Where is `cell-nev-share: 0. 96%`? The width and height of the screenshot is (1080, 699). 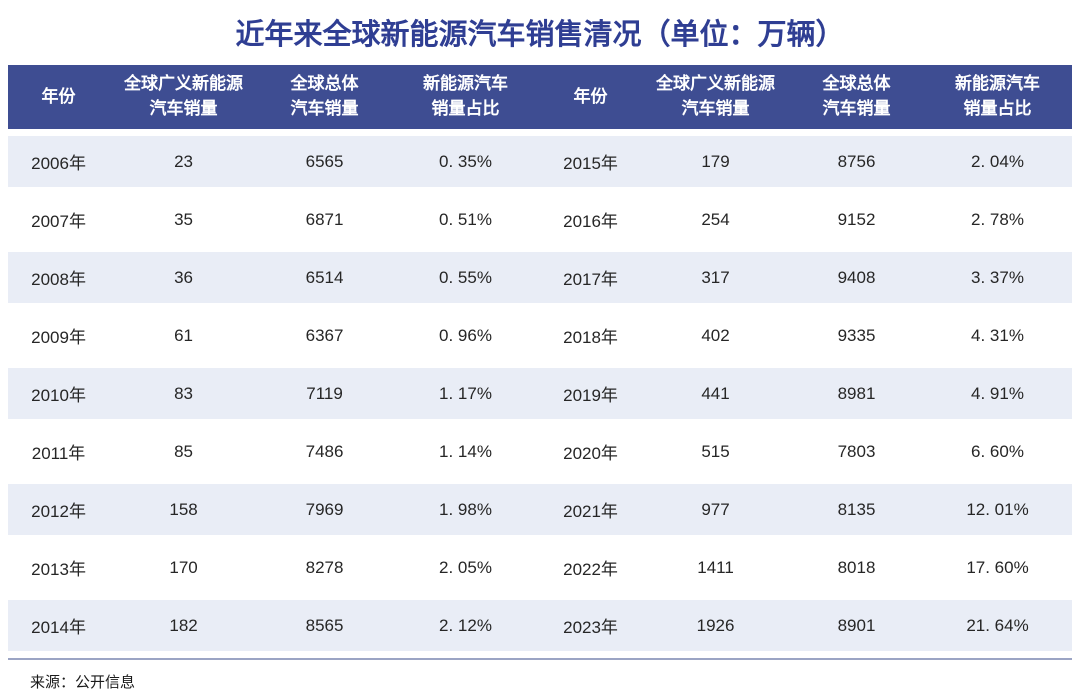 cell-nev-share: 0. 96% is located at coordinates (465, 335).